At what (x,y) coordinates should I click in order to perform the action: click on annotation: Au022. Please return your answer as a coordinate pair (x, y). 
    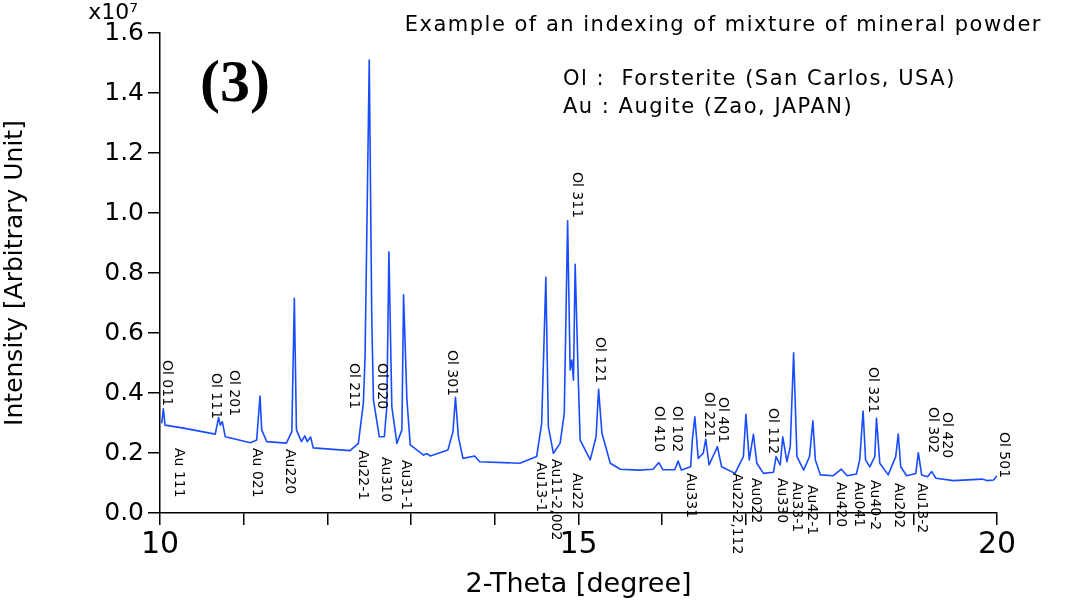
    Looking at the image, I should click on (757, 501).